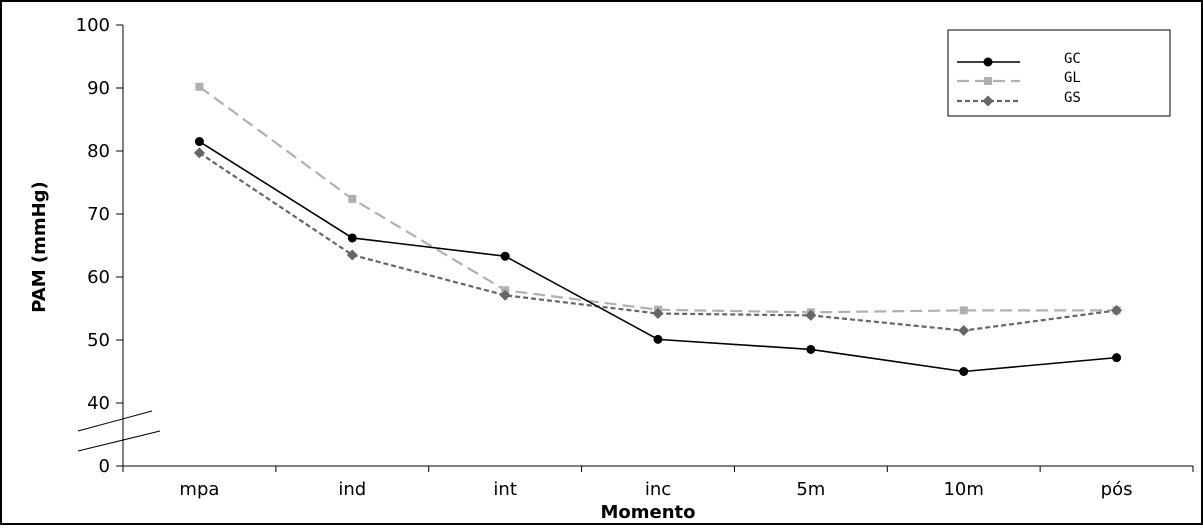 The width and height of the screenshot is (1203, 529). What do you see at coordinates (199, 489) in the screenshot?
I see `x-tick-label: mpa` at bounding box center [199, 489].